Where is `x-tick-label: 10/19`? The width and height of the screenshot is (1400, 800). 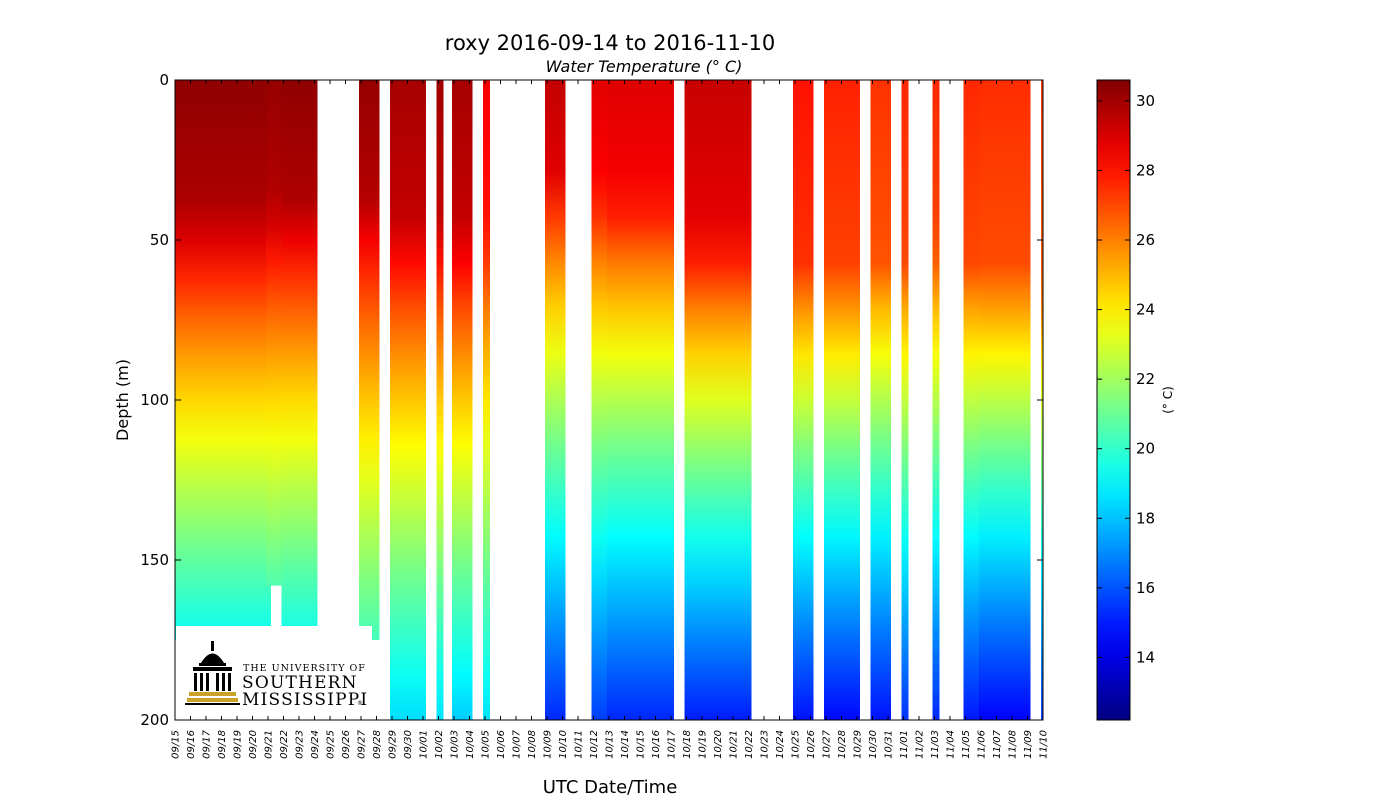
x-tick-label: 10/19 is located at coordinates (703, 744).